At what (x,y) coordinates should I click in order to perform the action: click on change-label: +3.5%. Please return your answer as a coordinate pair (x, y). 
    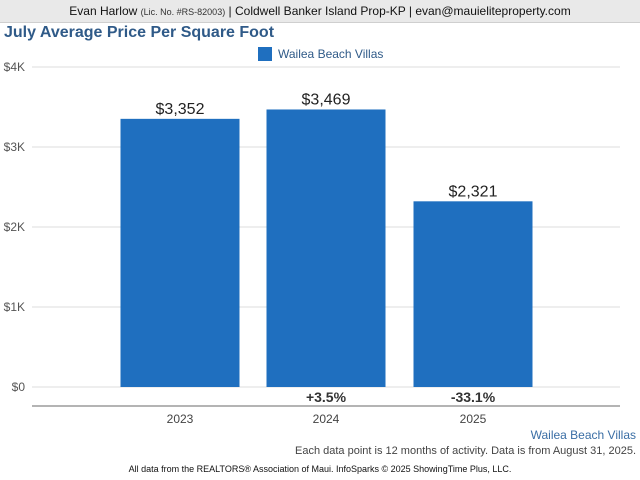
    Looking at the image, I should click on (326, 397).